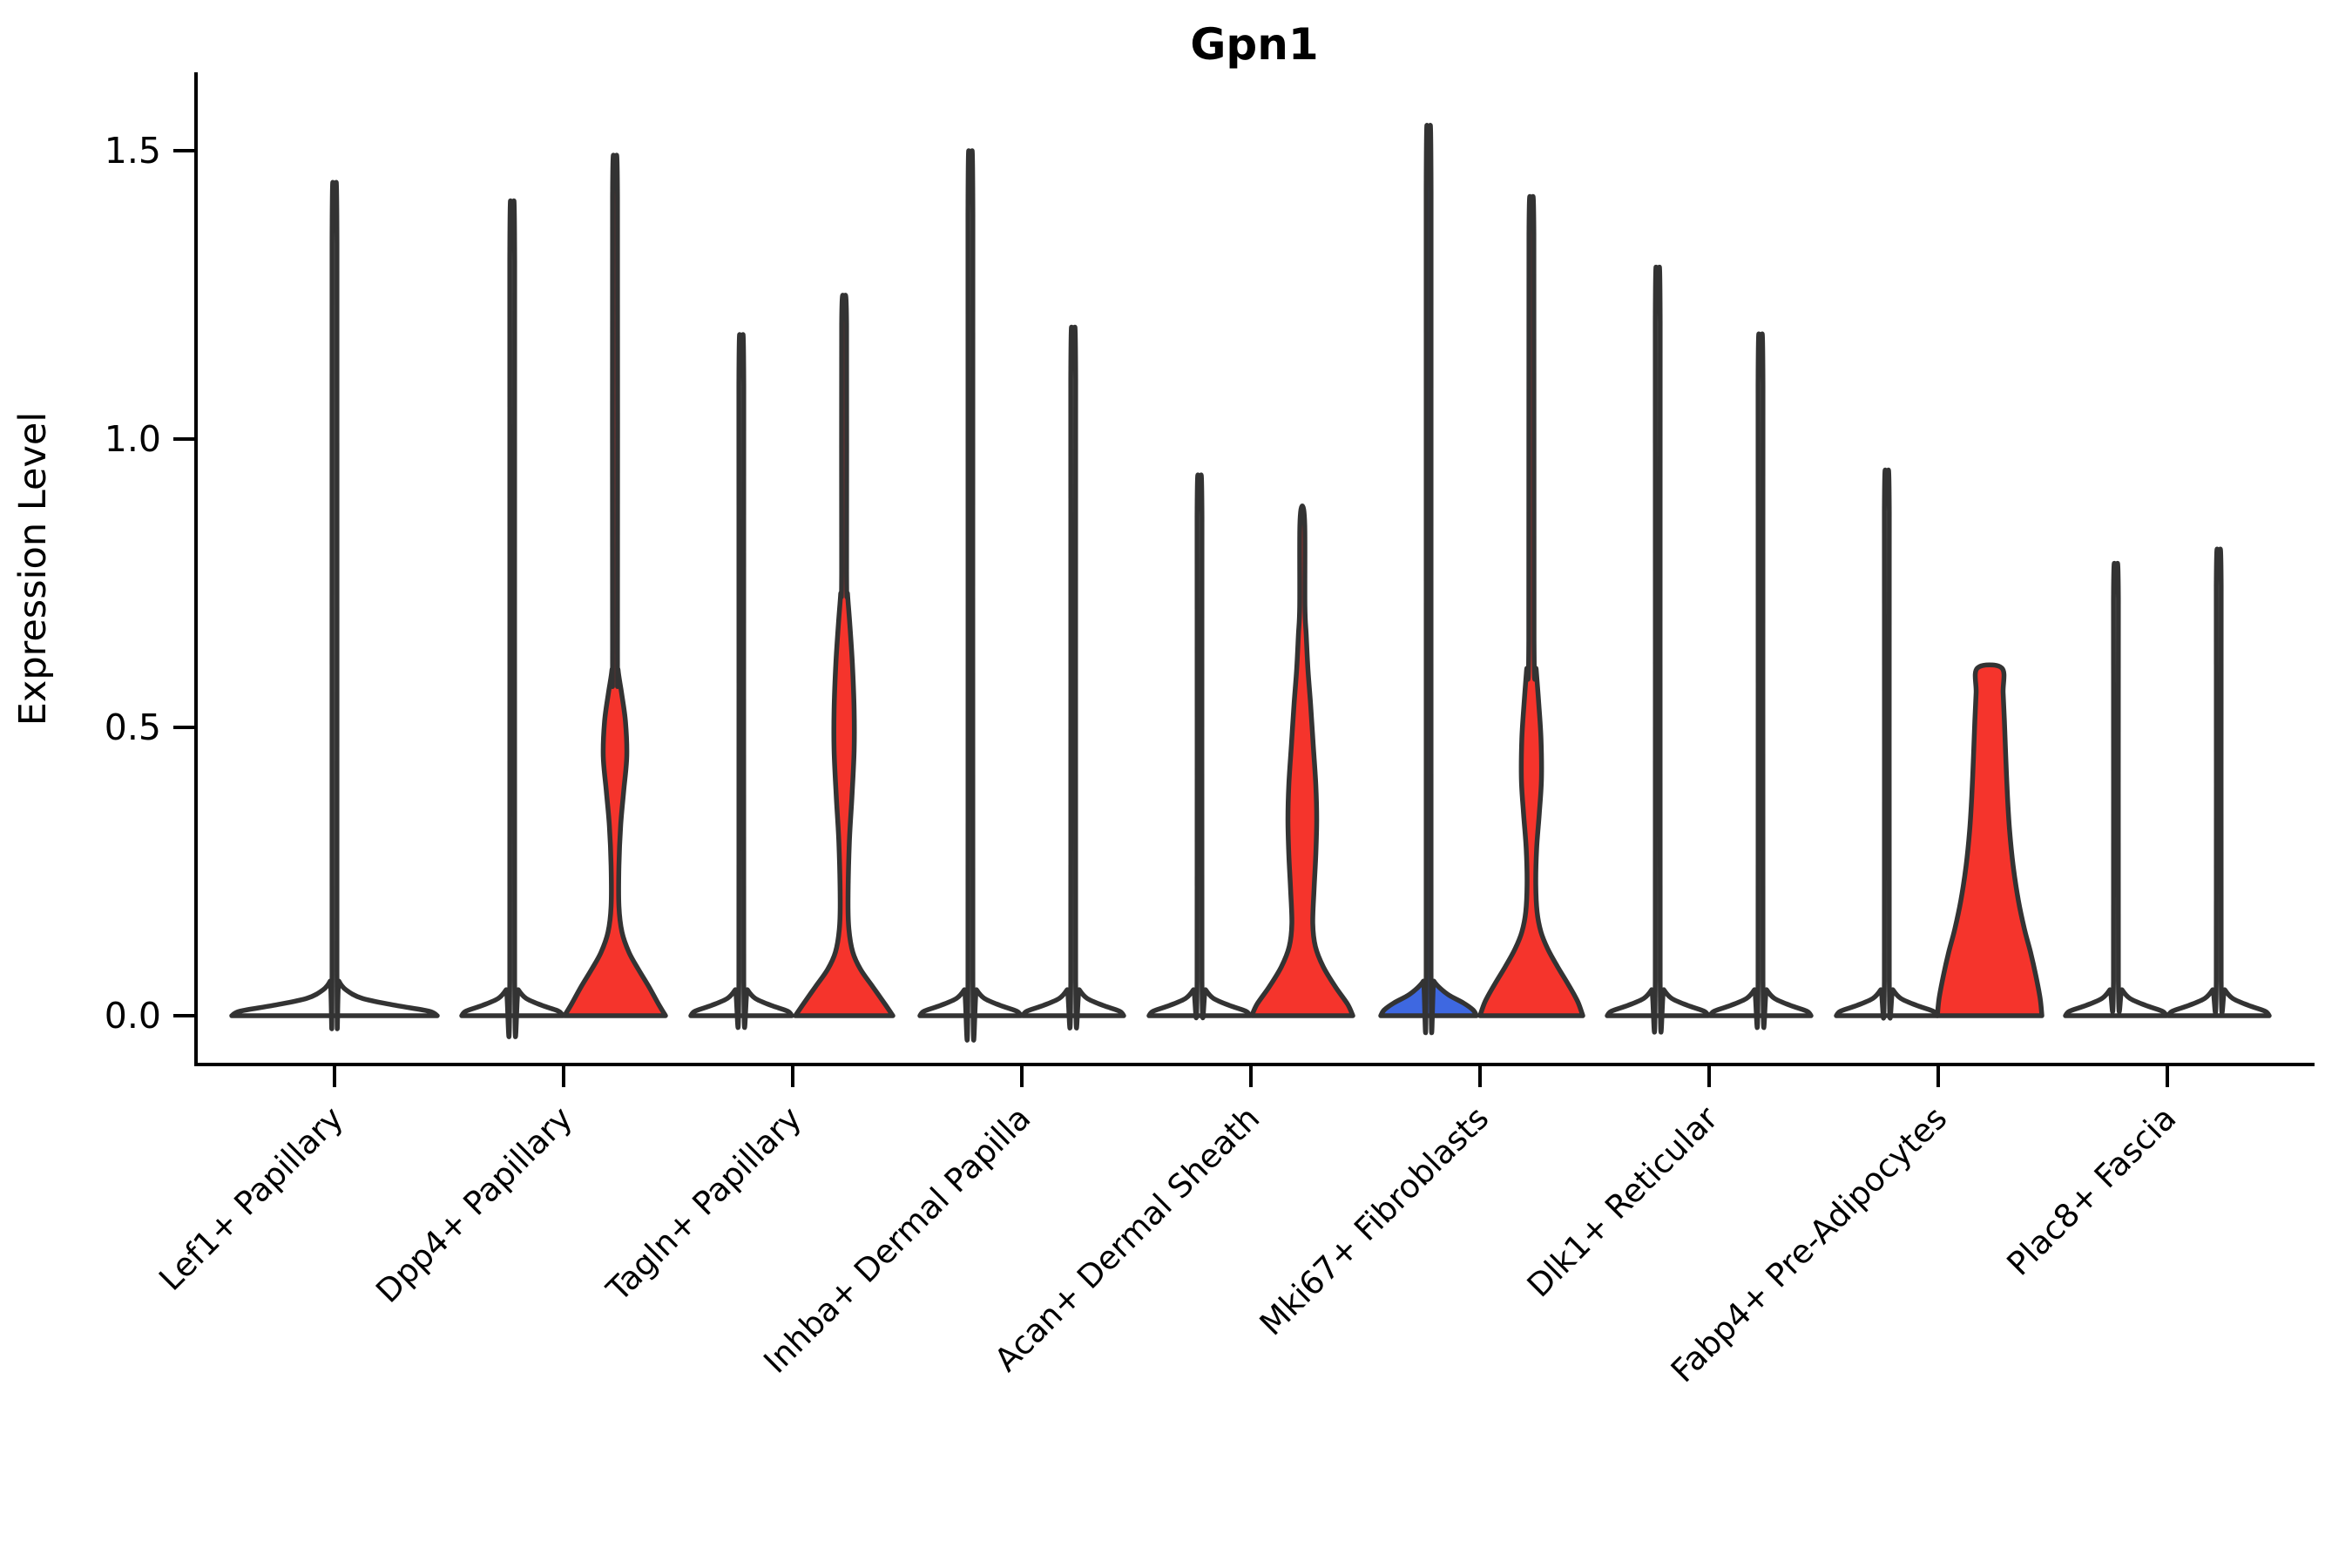  I want to click on violin-7-right, so click(1990, 840).